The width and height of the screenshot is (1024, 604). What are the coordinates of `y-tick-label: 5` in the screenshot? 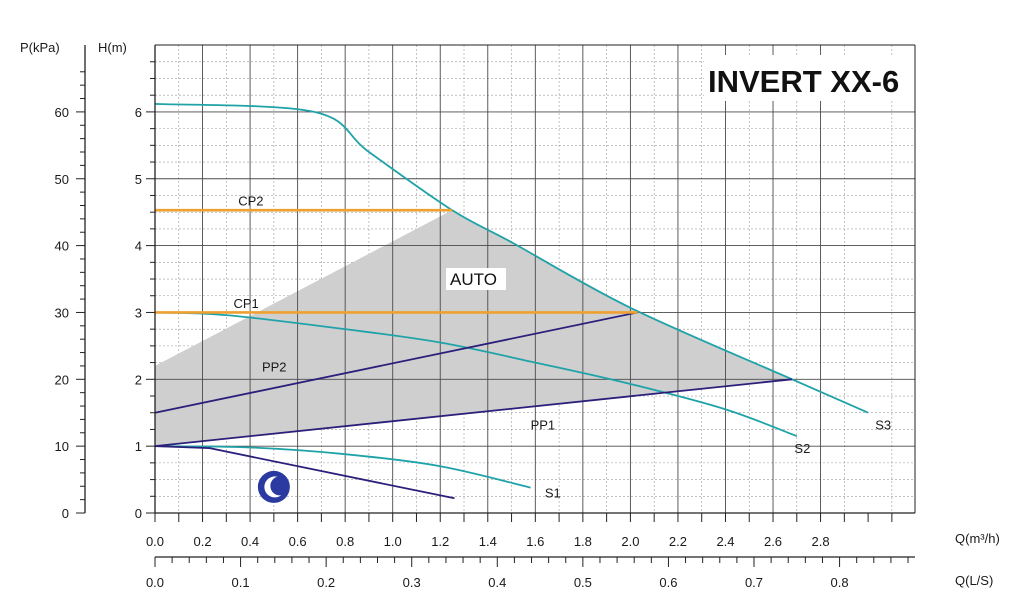 It's located at (138, 179).